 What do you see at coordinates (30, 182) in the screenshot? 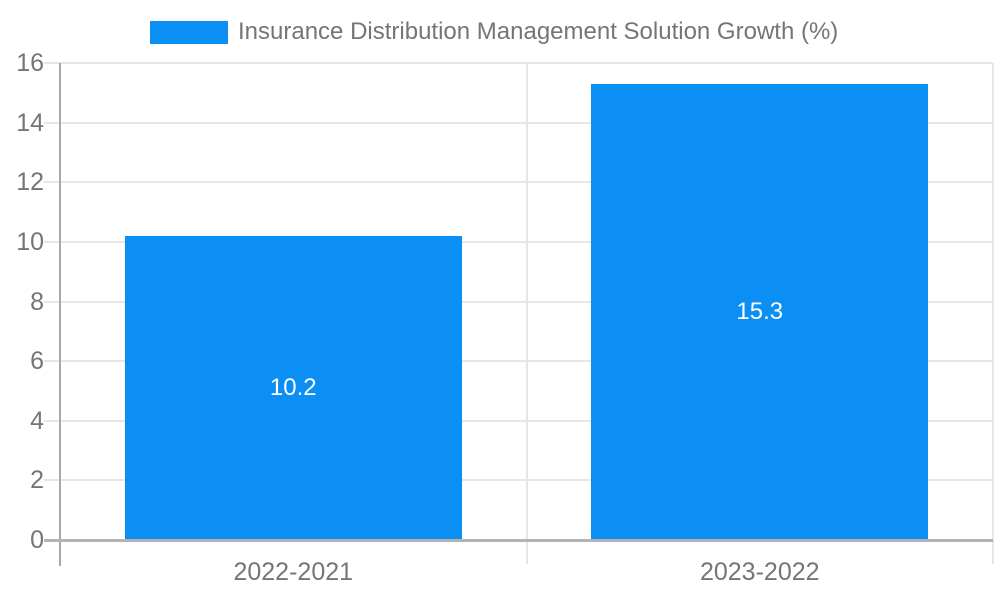
I see `y-axis-label: 12` at bounding box center [30, 182].